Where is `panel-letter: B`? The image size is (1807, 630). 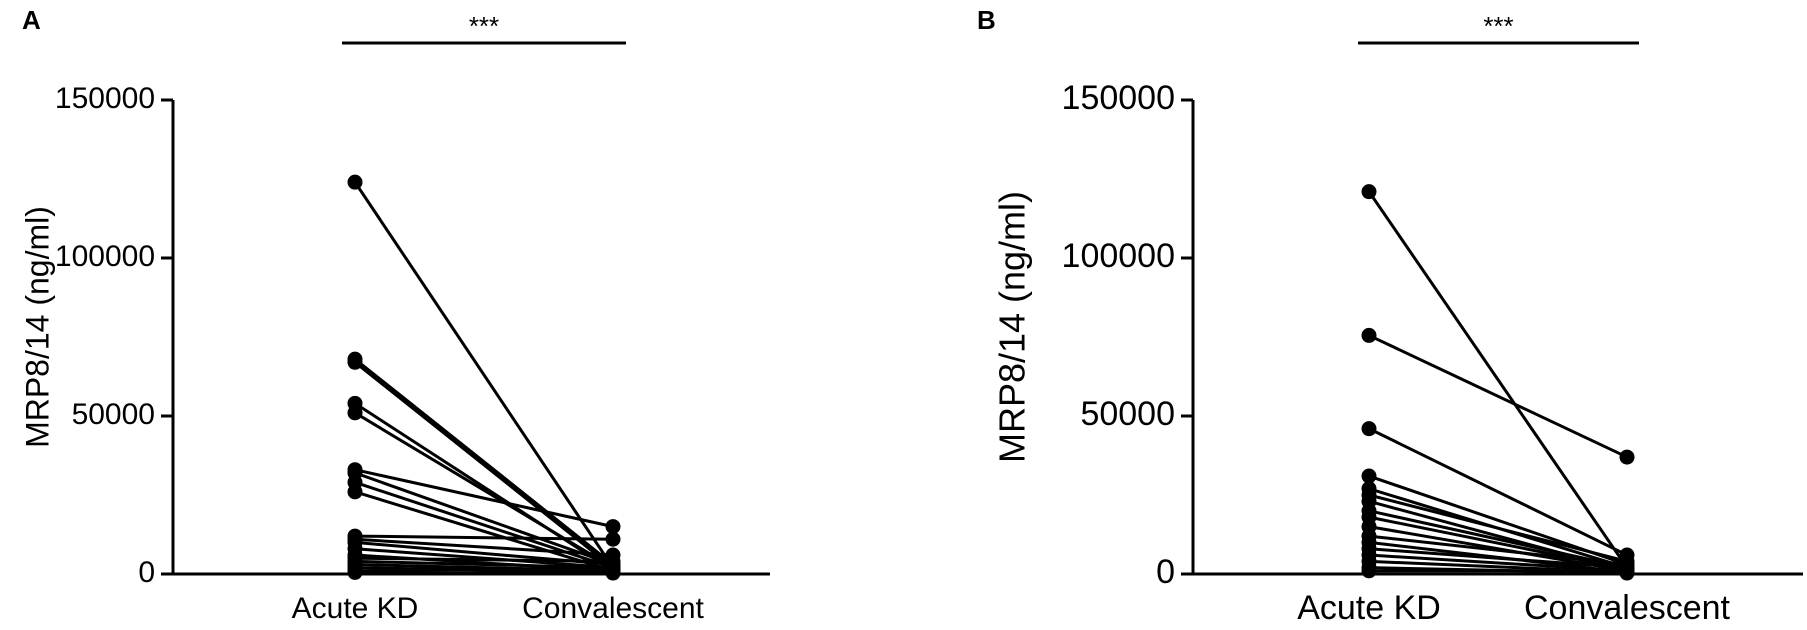
panel-letter: B is located at coordinates (986, 20).